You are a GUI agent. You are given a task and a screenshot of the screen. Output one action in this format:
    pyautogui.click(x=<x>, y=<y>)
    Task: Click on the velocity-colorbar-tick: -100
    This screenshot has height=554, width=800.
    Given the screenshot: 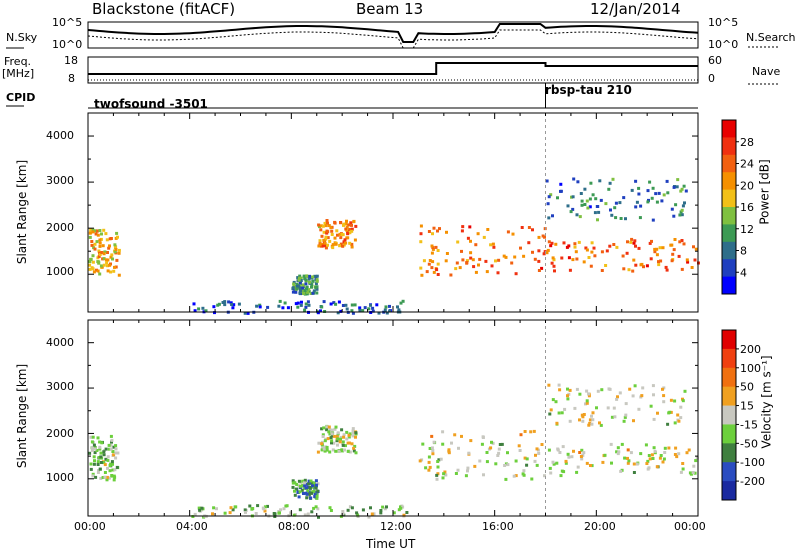 What is the action you would take?
    pyautogui.click(x=752, y=462)
    